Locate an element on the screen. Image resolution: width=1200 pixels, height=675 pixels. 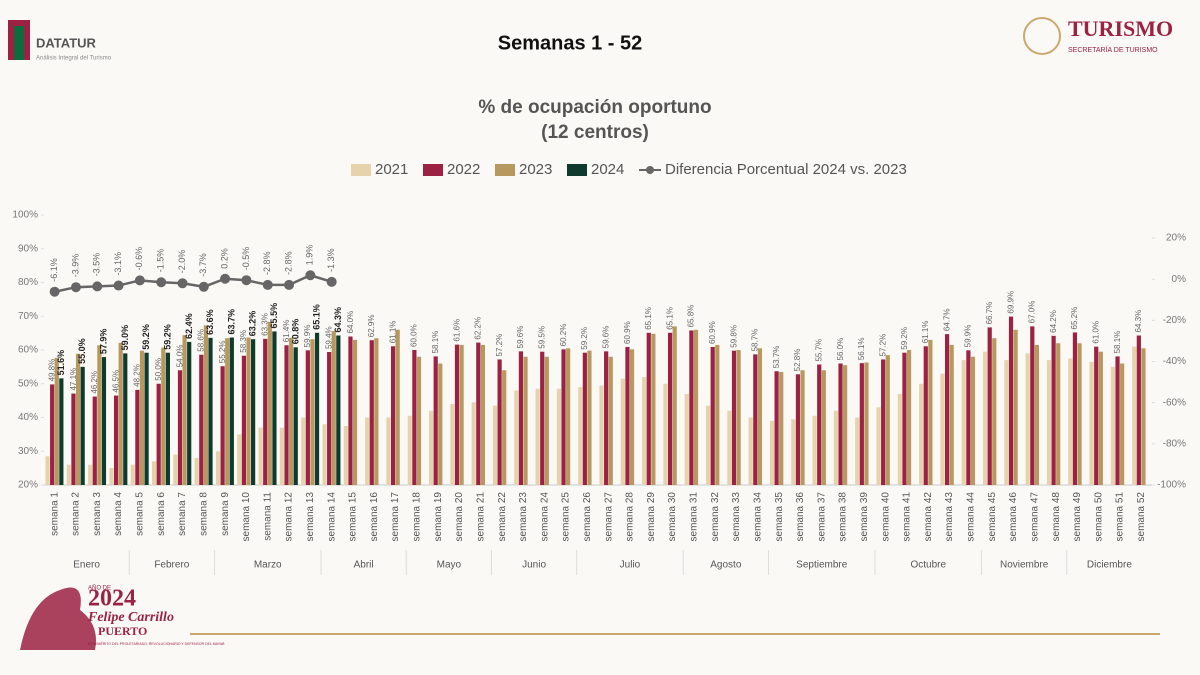
data-label: 54.0% is located at coordinates (179, 356).